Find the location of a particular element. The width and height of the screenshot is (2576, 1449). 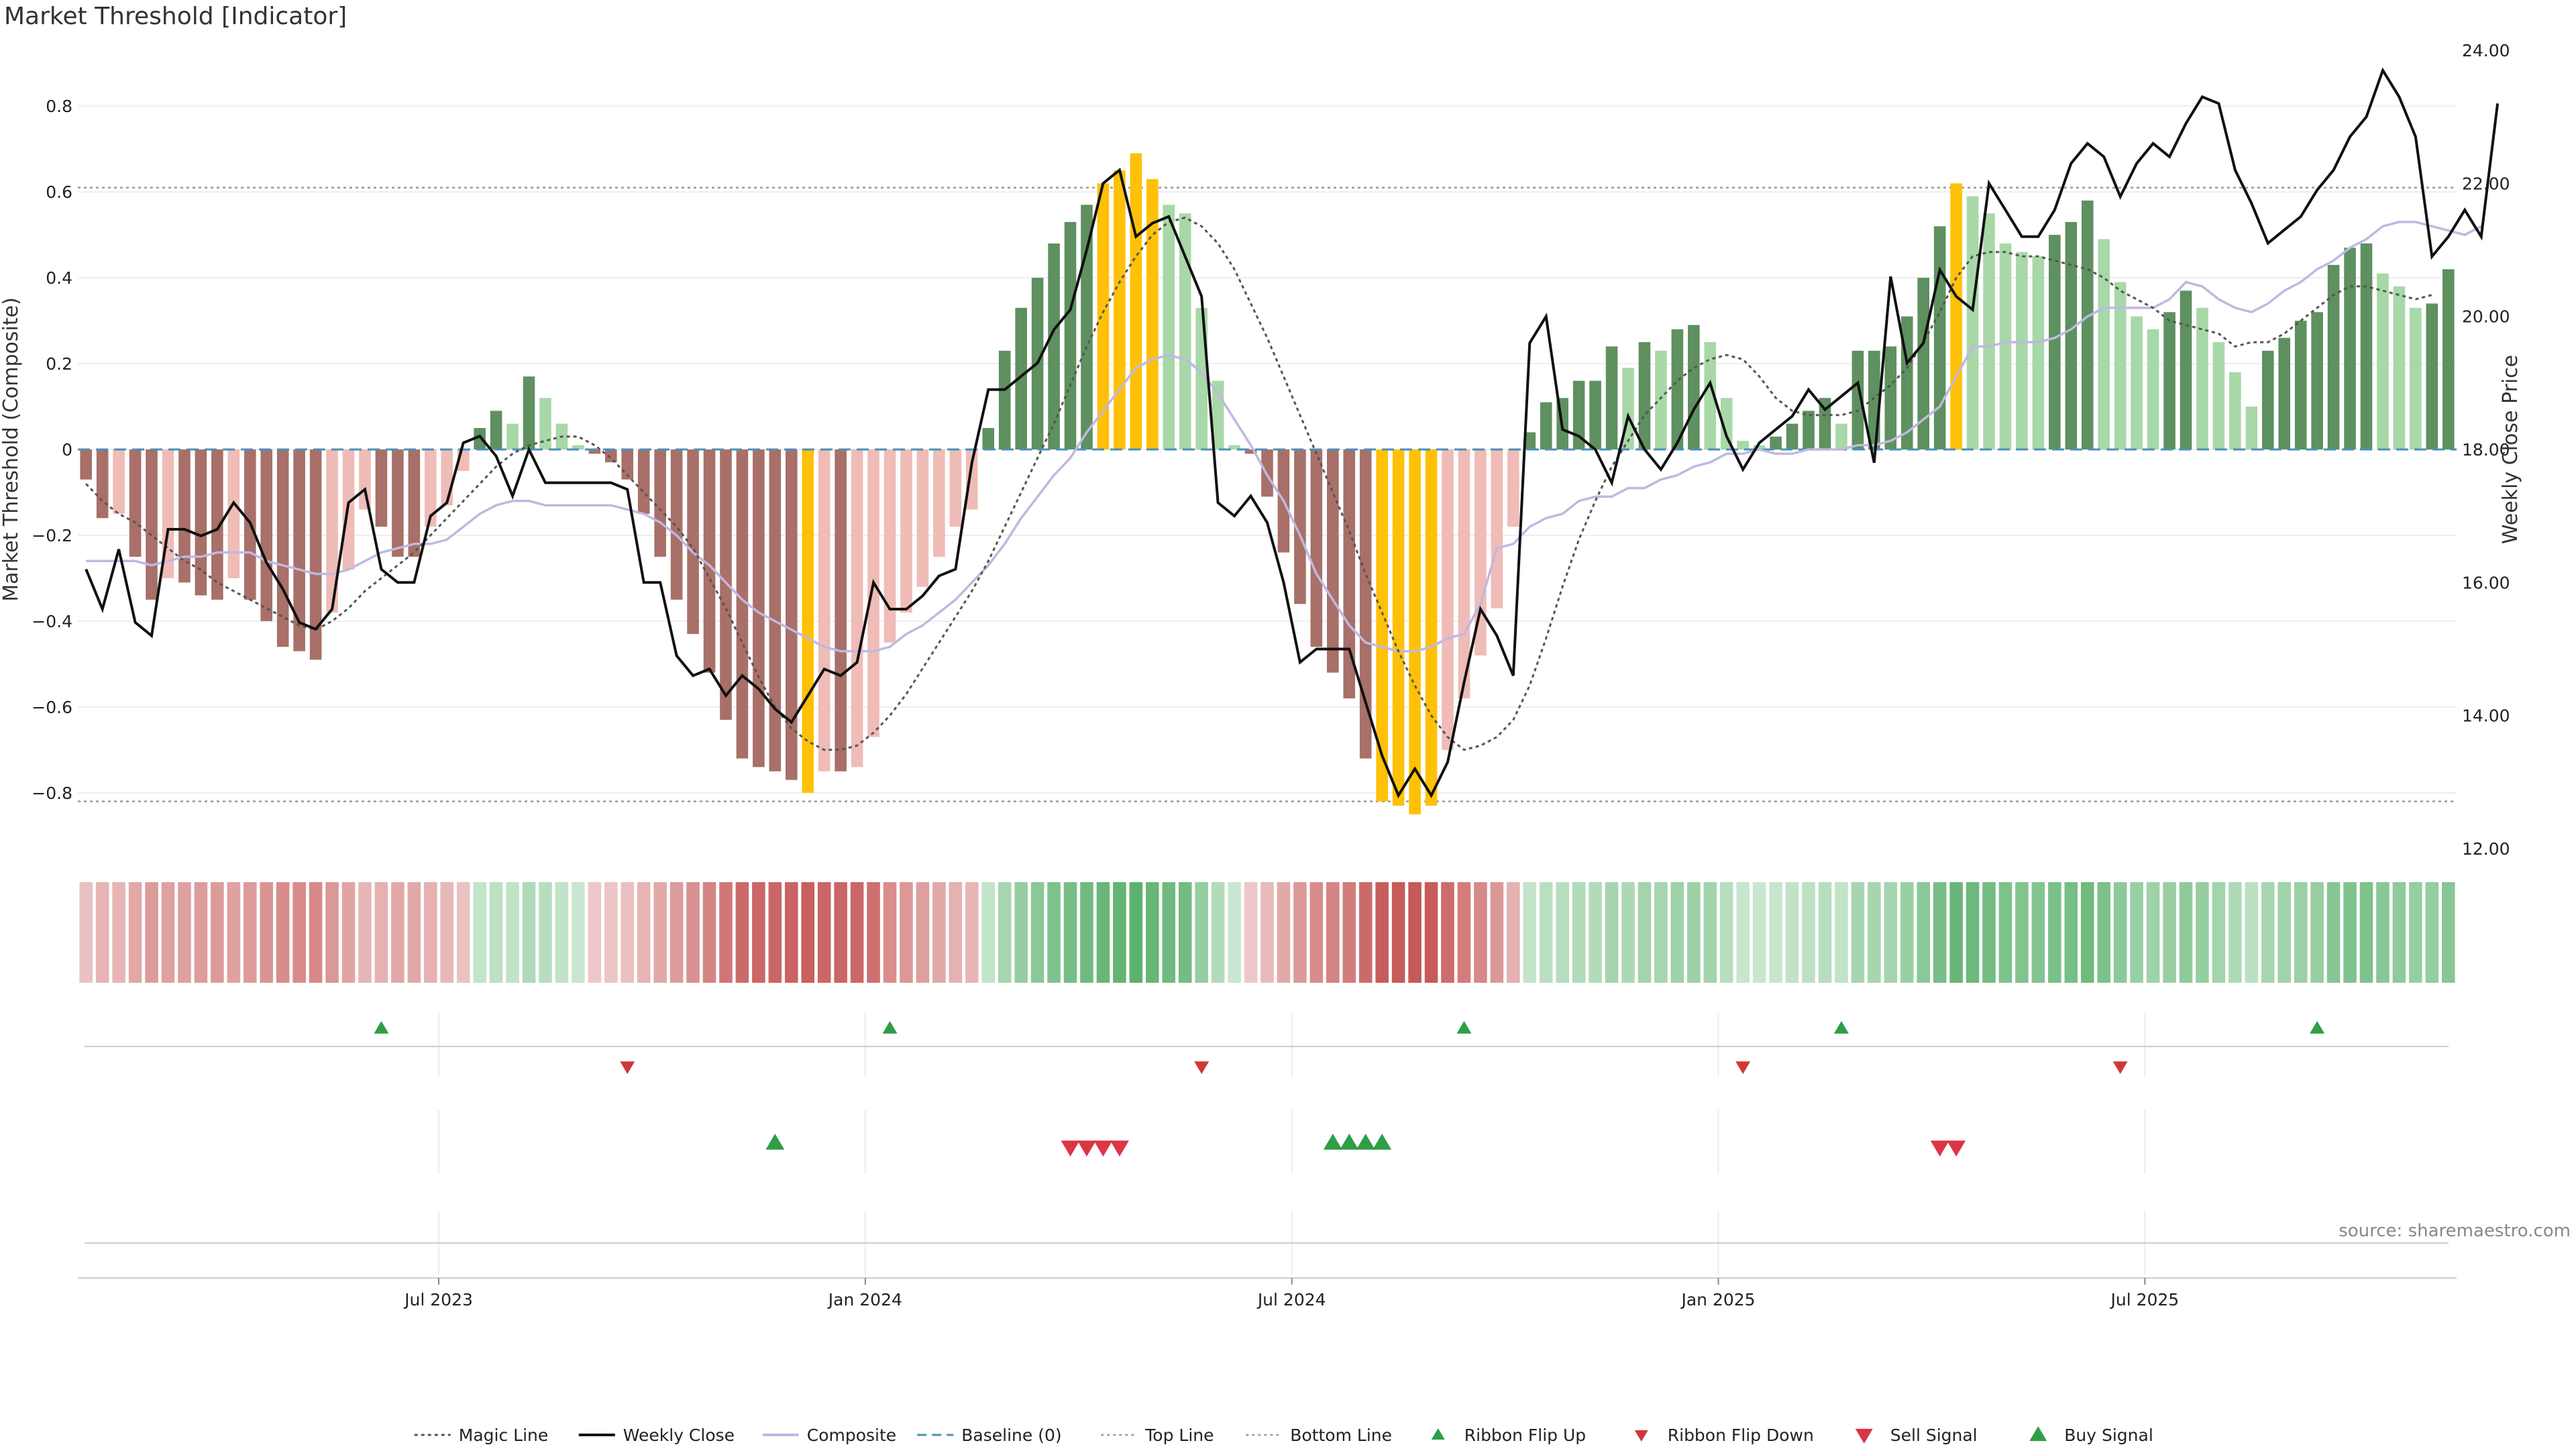

y2-tick-label: 20.00 is located at coordinates (2486, 317).